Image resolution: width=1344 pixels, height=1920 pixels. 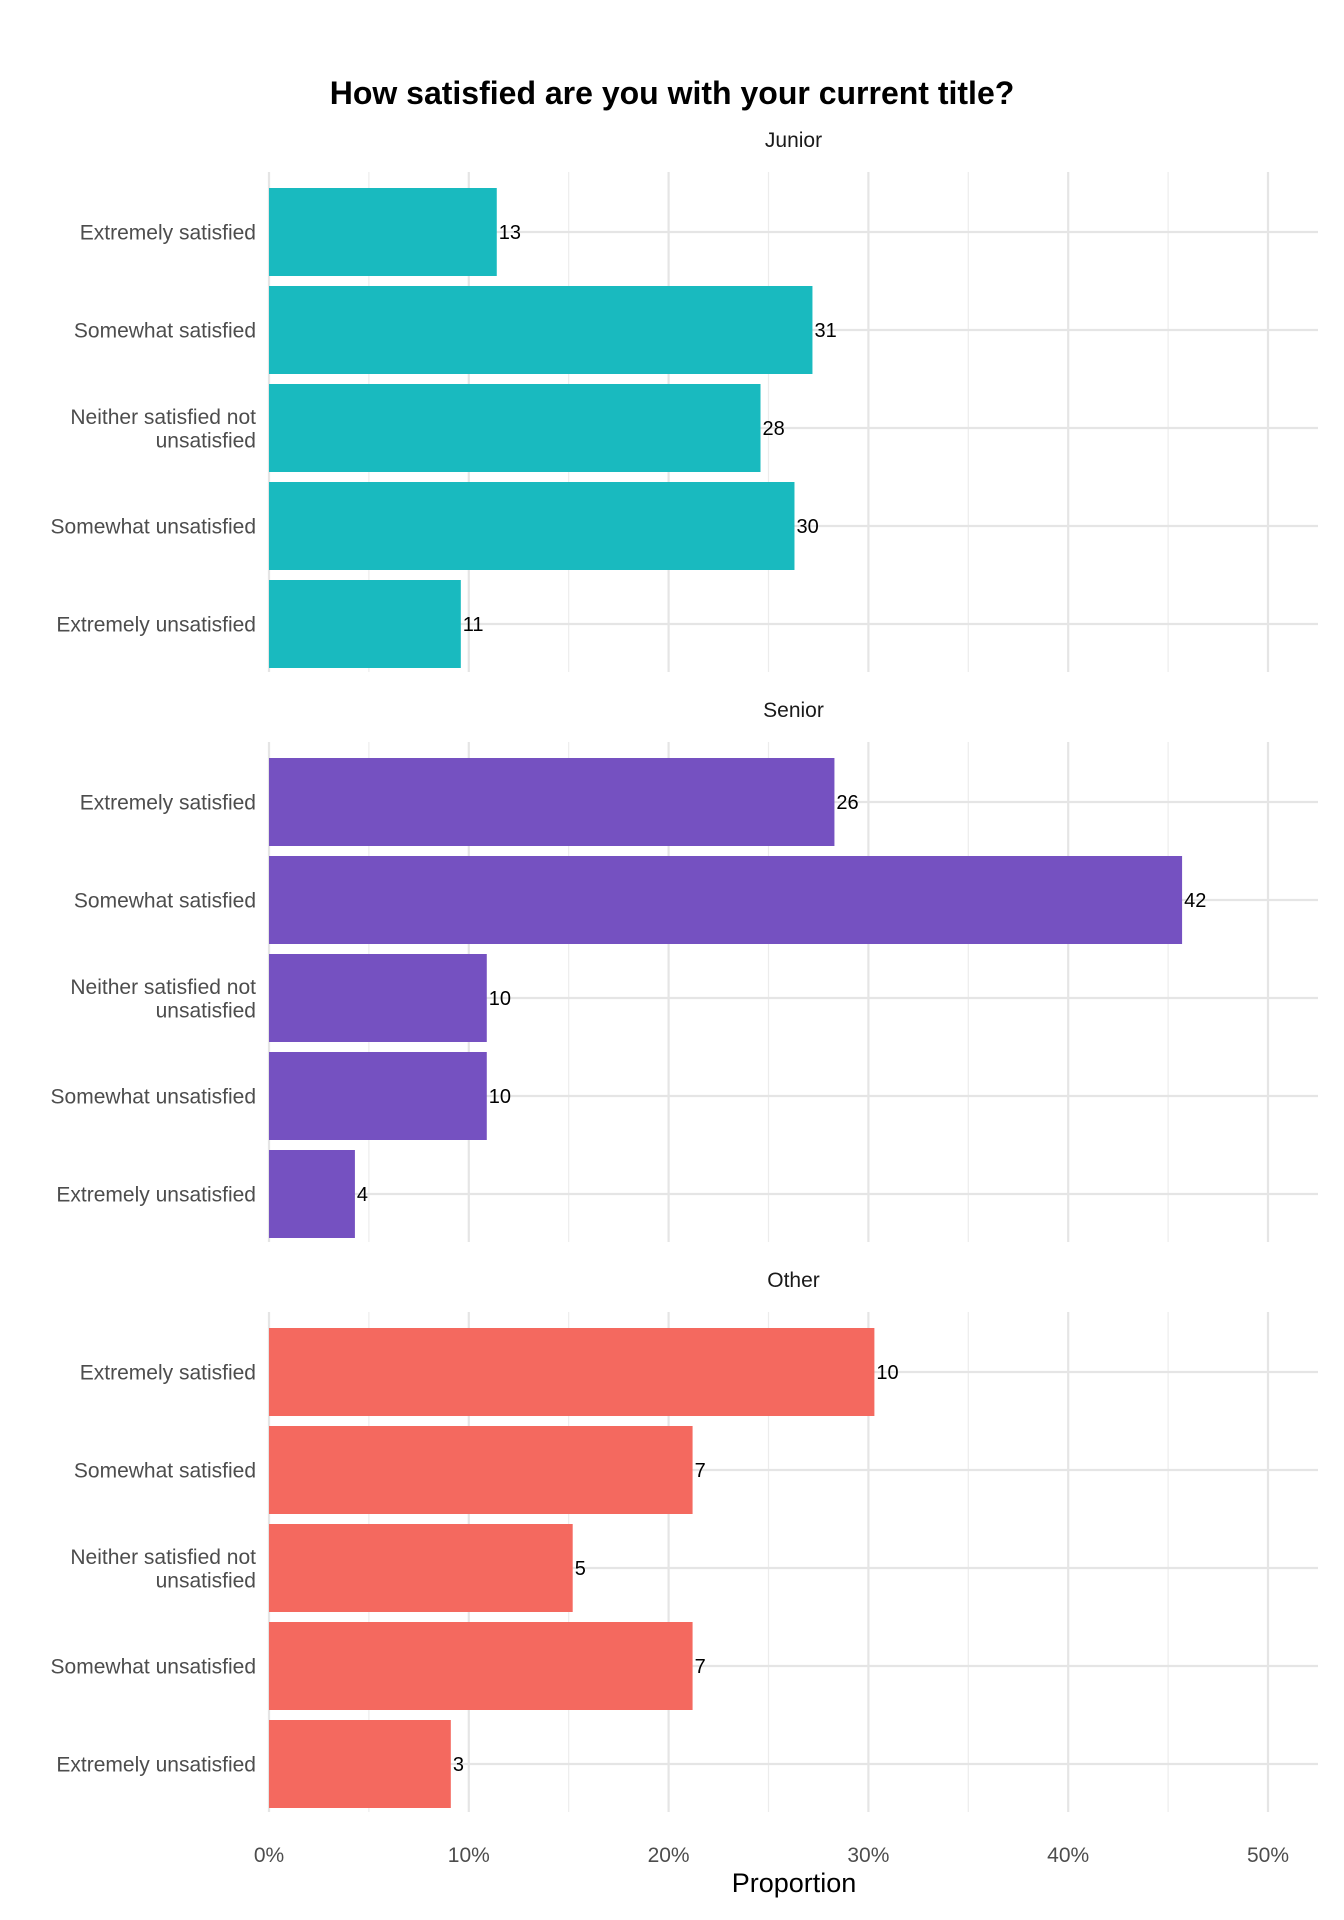 What do you see at coordinates (887, 1373) in the screenshot?
I see `data-label-other-extremely-satisfied: 10` at bounding box center [887, 1373].